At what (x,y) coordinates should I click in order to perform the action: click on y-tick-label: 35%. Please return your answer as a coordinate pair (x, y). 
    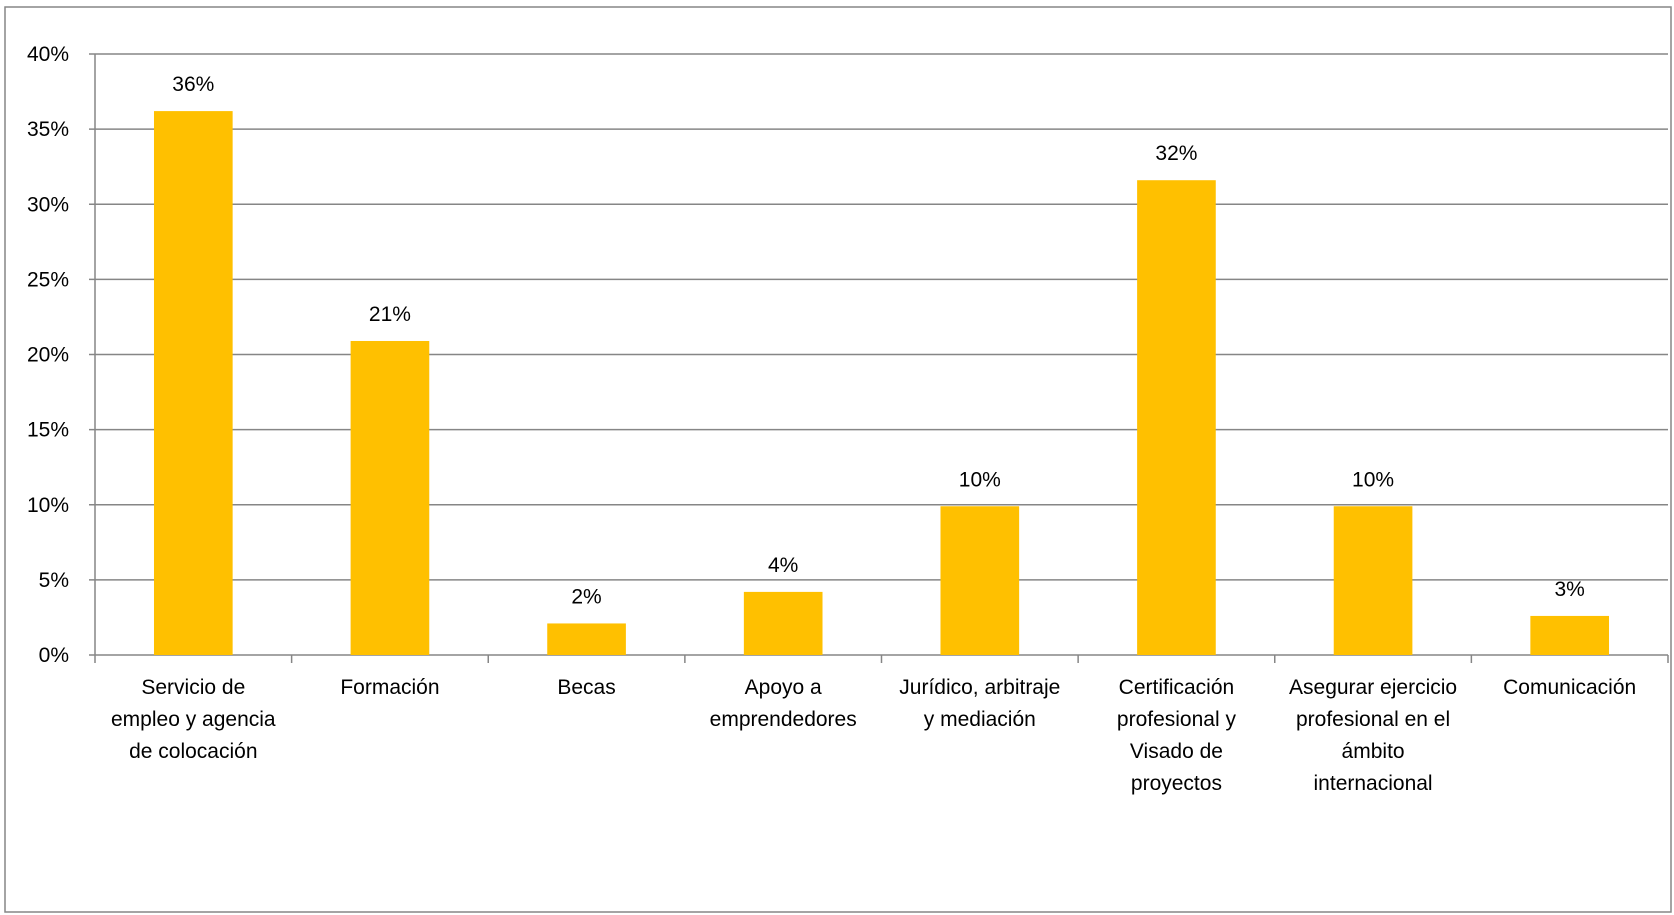
    Looking at the image, I should click on (48, 129).